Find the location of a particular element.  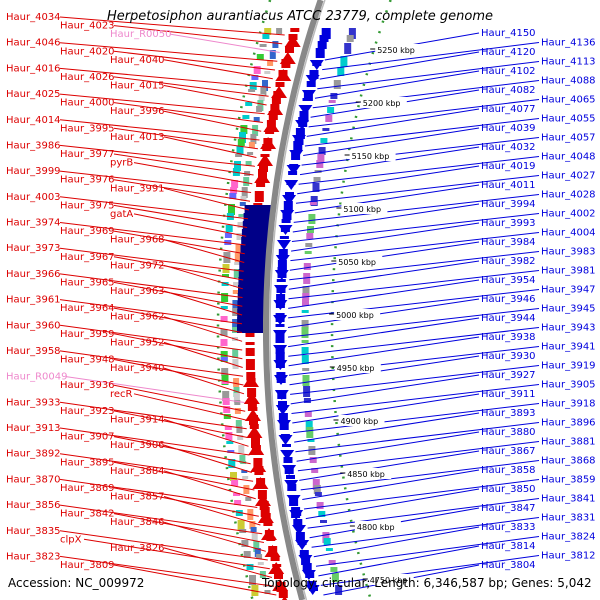

scale-tick-label: 4750 kbp is located at coordinates (389, 580).